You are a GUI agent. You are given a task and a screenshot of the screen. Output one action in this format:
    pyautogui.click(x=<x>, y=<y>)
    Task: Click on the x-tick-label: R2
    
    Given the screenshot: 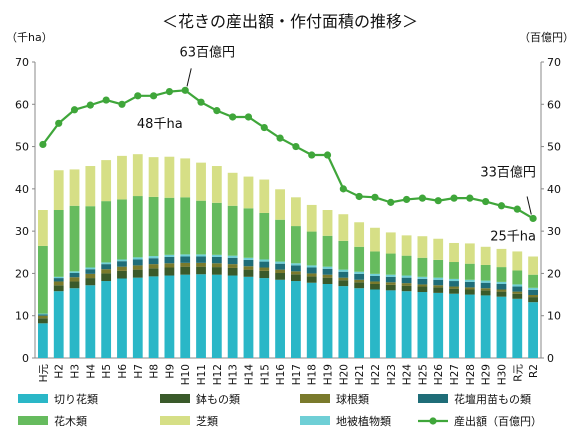 What is the action you would take?
    pyautogui.click(x=534, y=371)
    